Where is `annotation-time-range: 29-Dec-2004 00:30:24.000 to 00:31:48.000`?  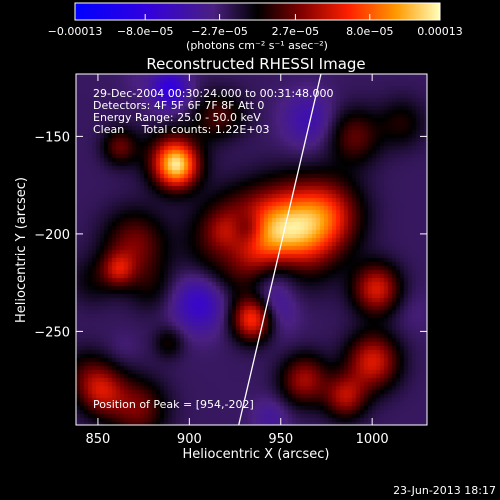
annotation-time-range: 29-Dec-2004 00:30:24.000 to 00:31:48.000 is located at coordinates (213, 93).